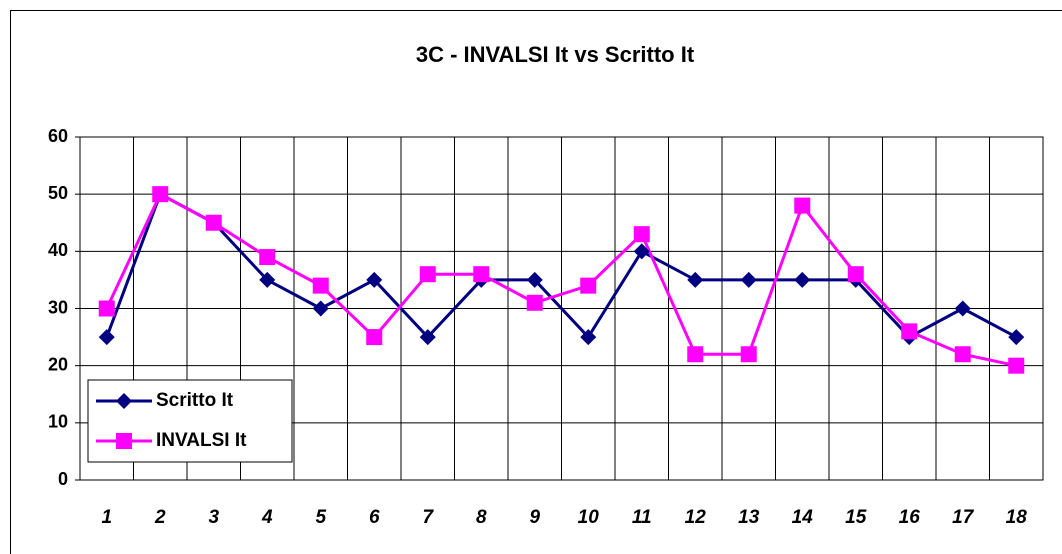 The image size is (1062, 554). What do you see at coordinates (910, 517) in the screenshot?
I see `x-tick-label: 16` at bounding box center [910, 517].